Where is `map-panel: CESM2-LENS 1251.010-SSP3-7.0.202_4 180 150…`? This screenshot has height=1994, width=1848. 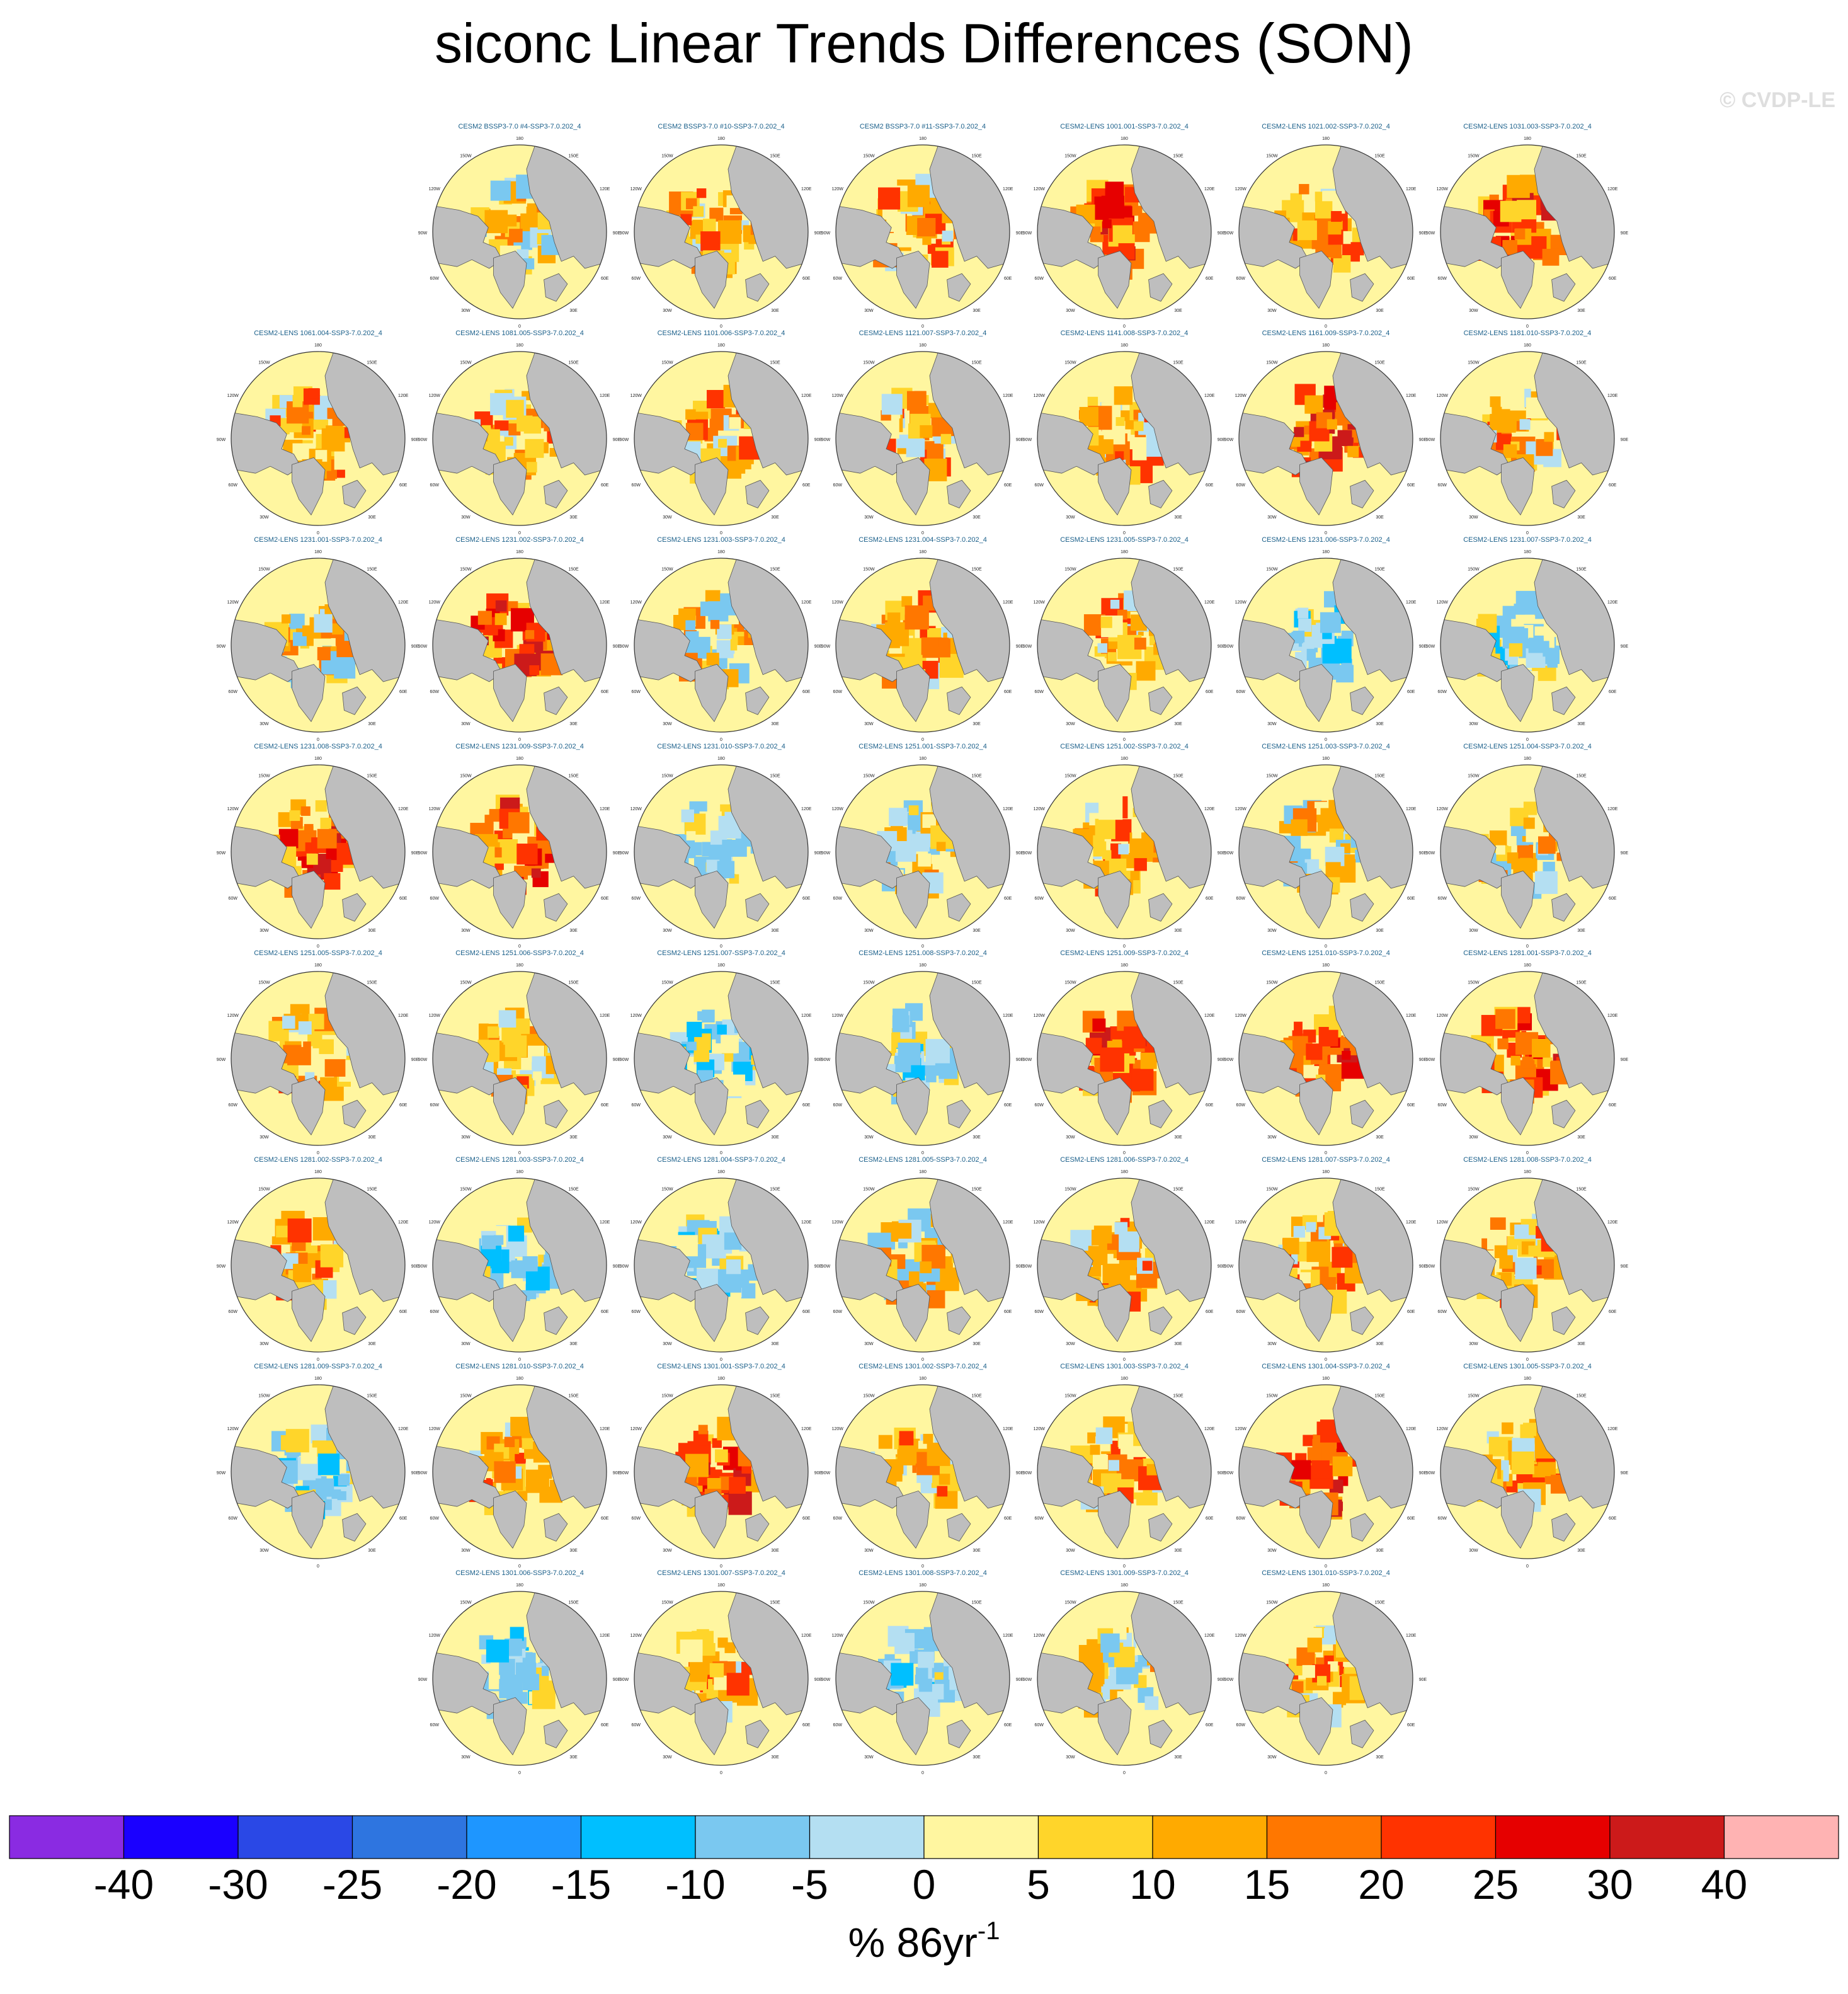
map-panel: CESM2-LENS 1251.010-SSP3-7.0.202_4 180 150… is located at coordinates (1325, 1052).